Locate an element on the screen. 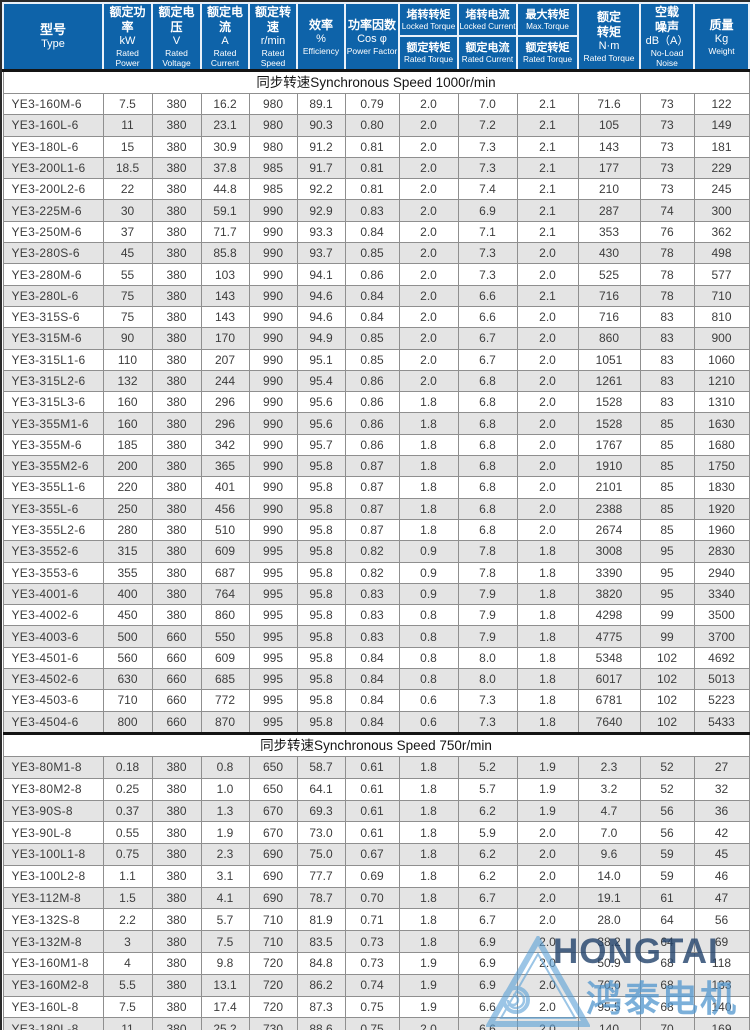 The height and width of the screenshot is (1030, 750). value-cell: 81.9 is located at coordinates (321, 920).